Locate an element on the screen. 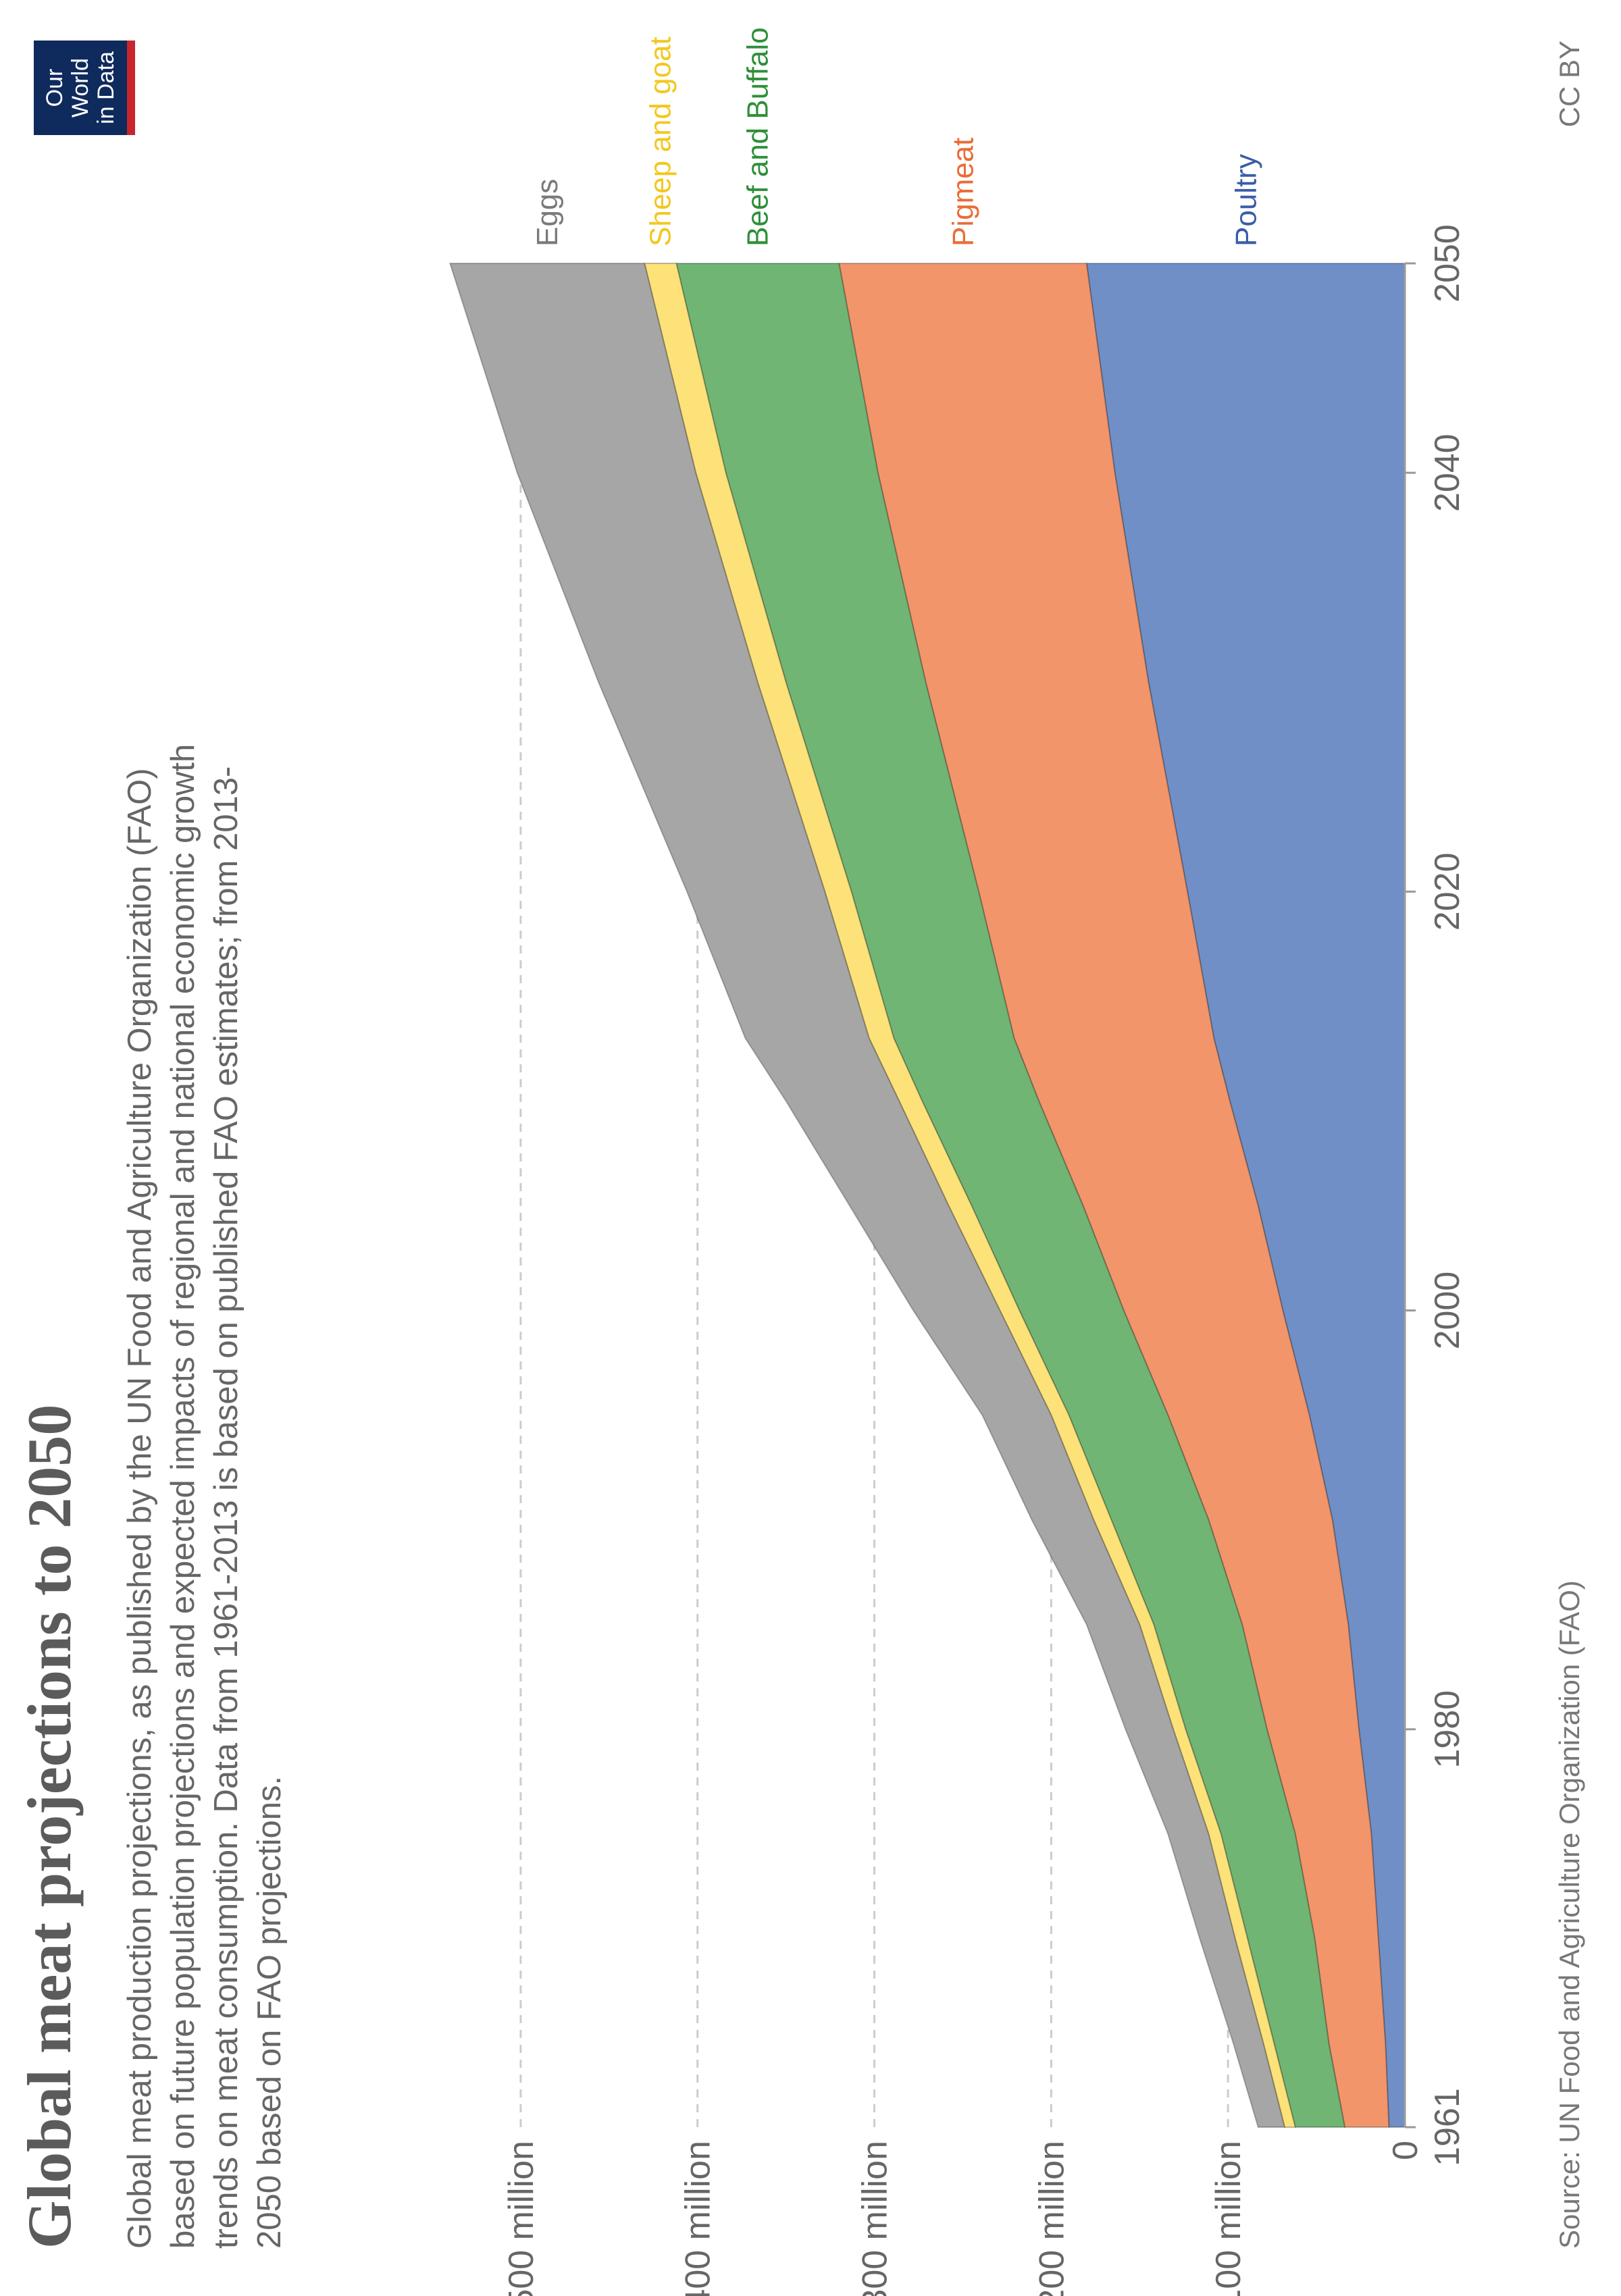  y-tick-label: 500 million is located at coordinates (521, 2218).